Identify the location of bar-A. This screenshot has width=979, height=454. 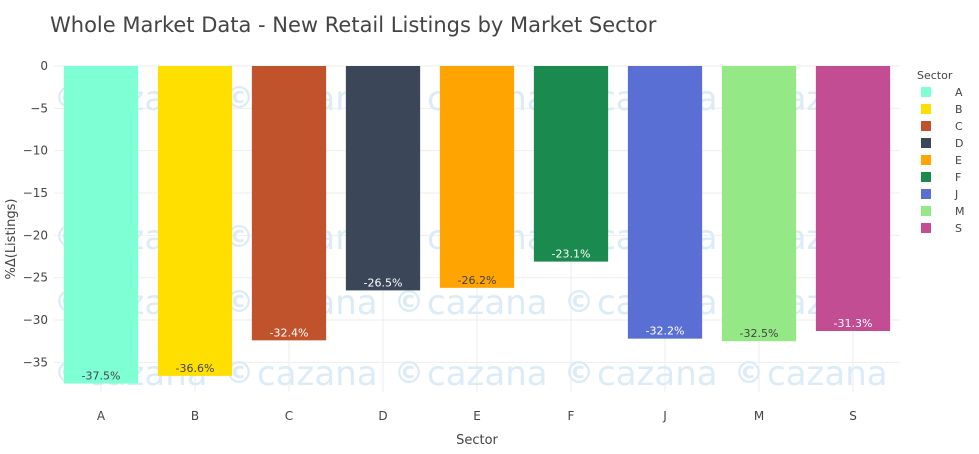
(101, 225).